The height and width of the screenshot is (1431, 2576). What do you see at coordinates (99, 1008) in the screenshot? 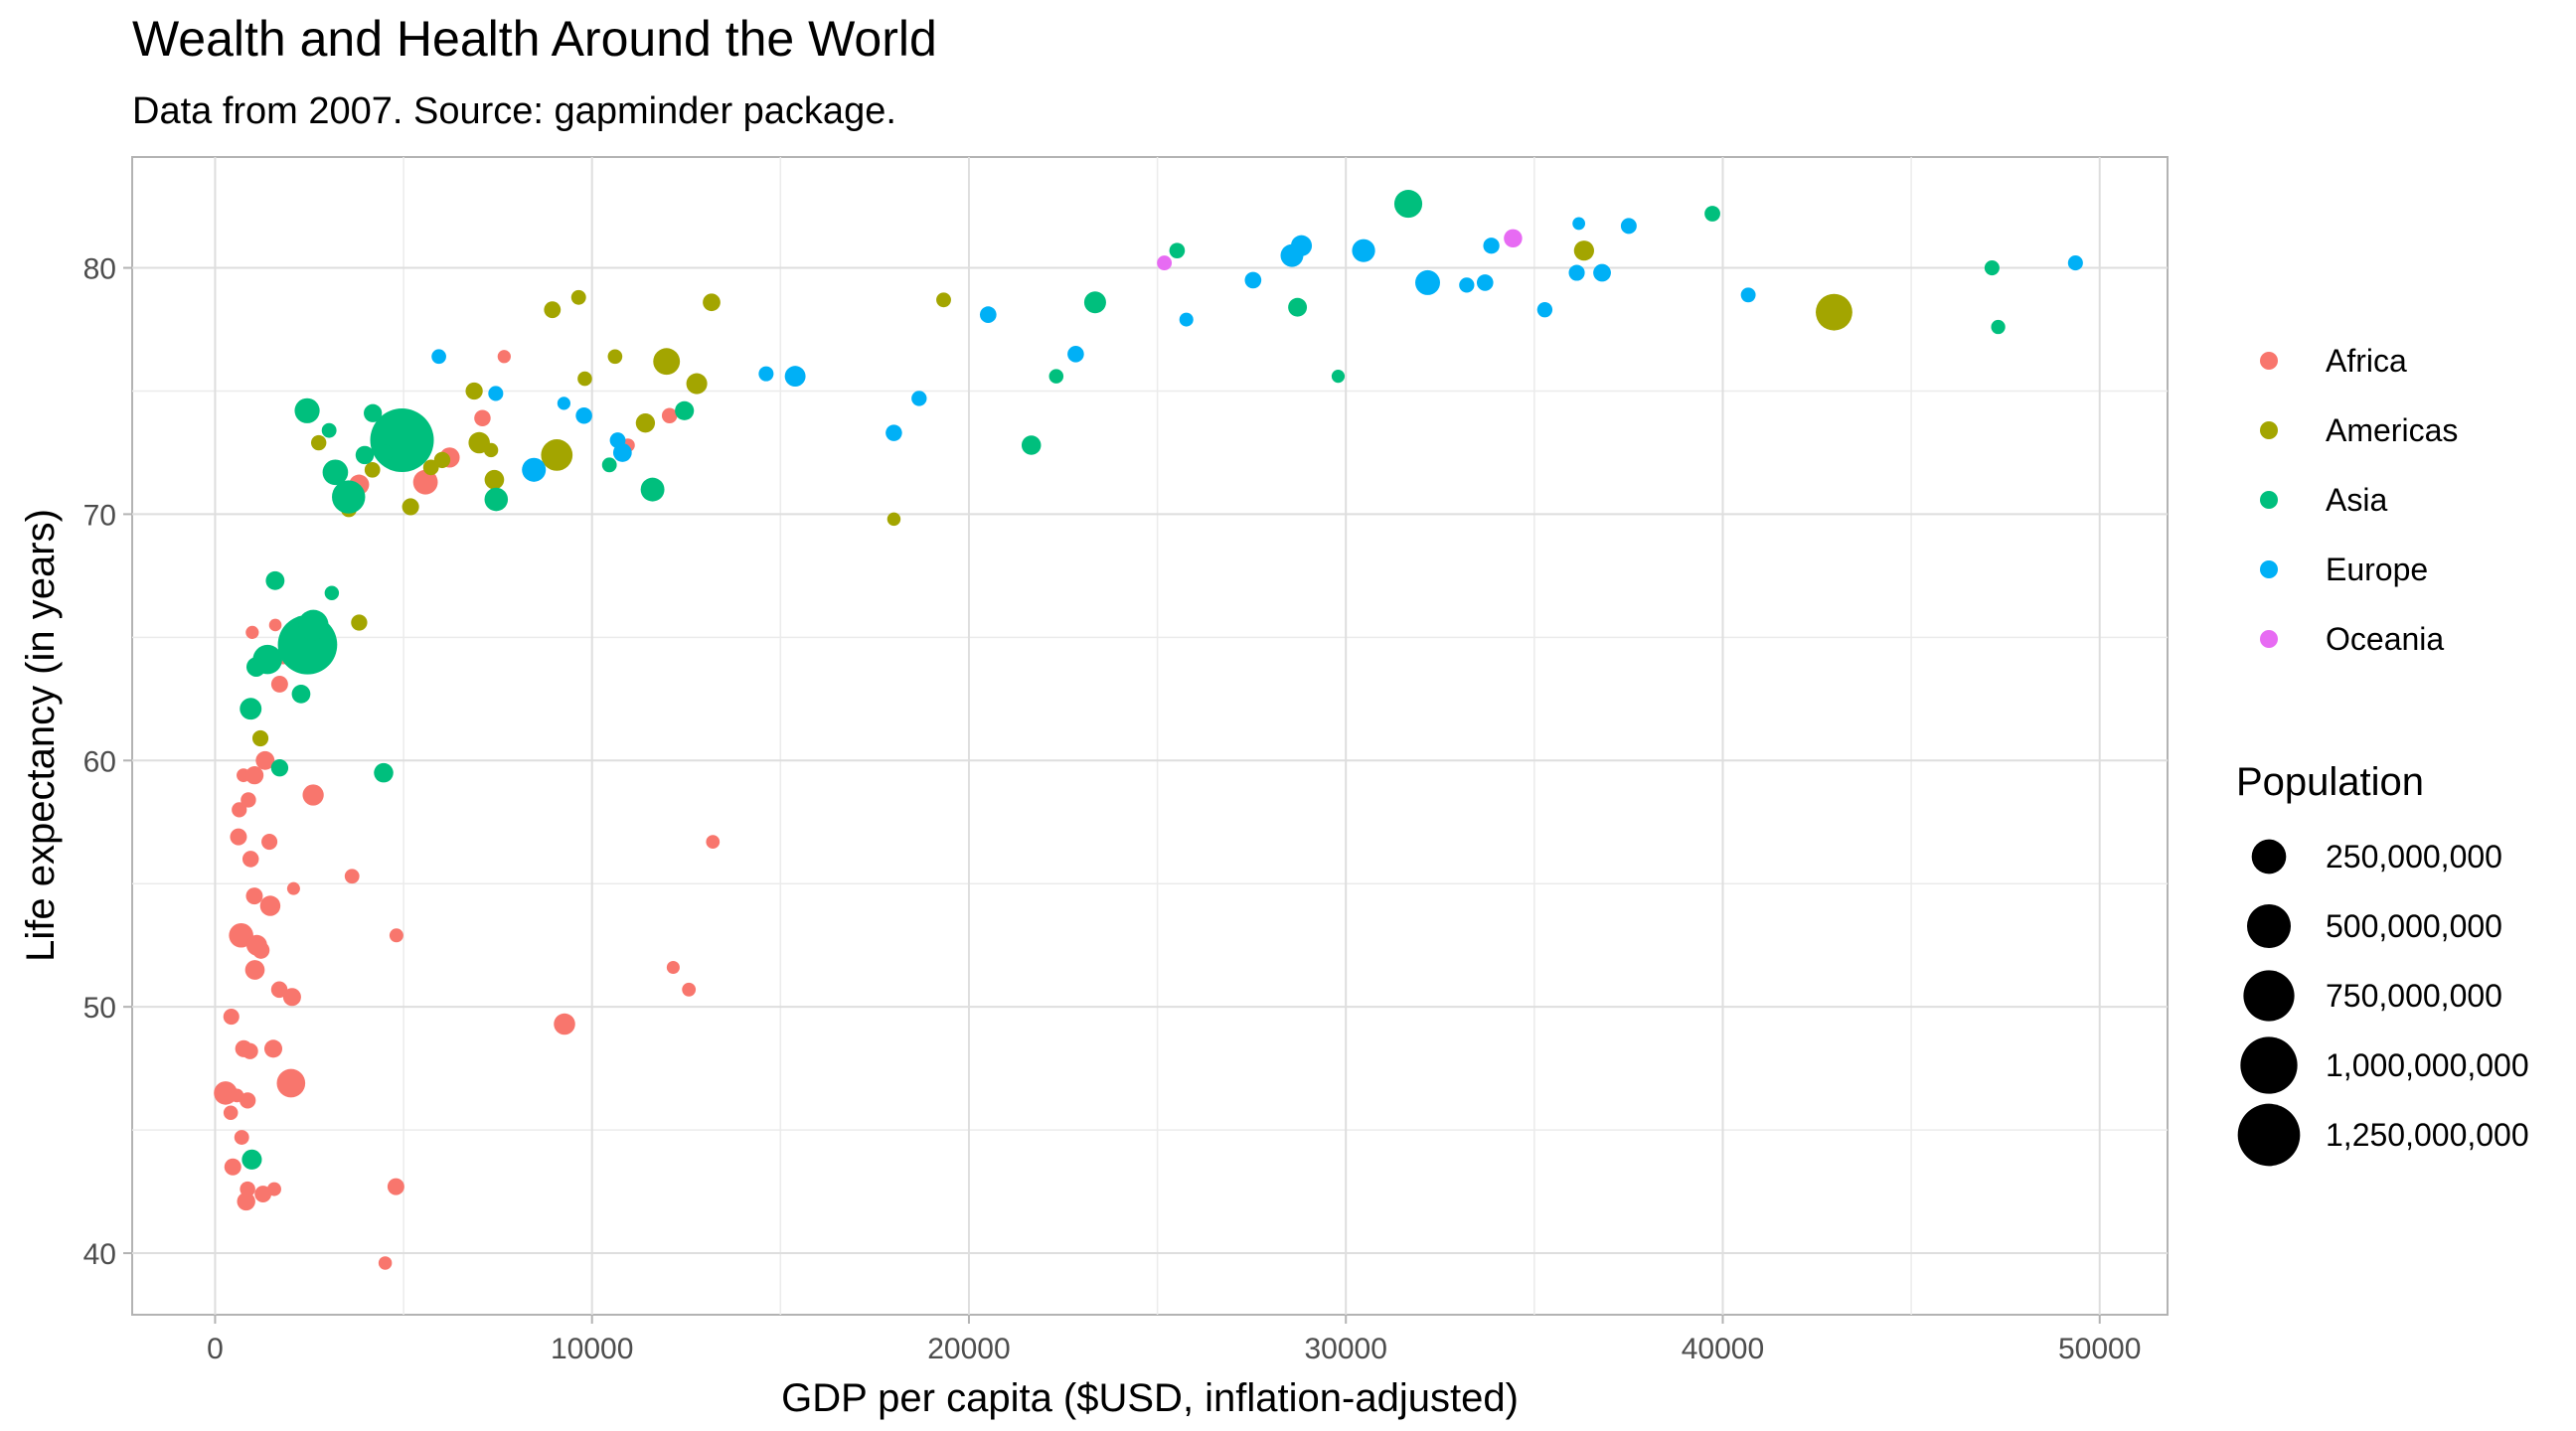
I see `y-tick-label: 50` at bounding box center [99, 1008].